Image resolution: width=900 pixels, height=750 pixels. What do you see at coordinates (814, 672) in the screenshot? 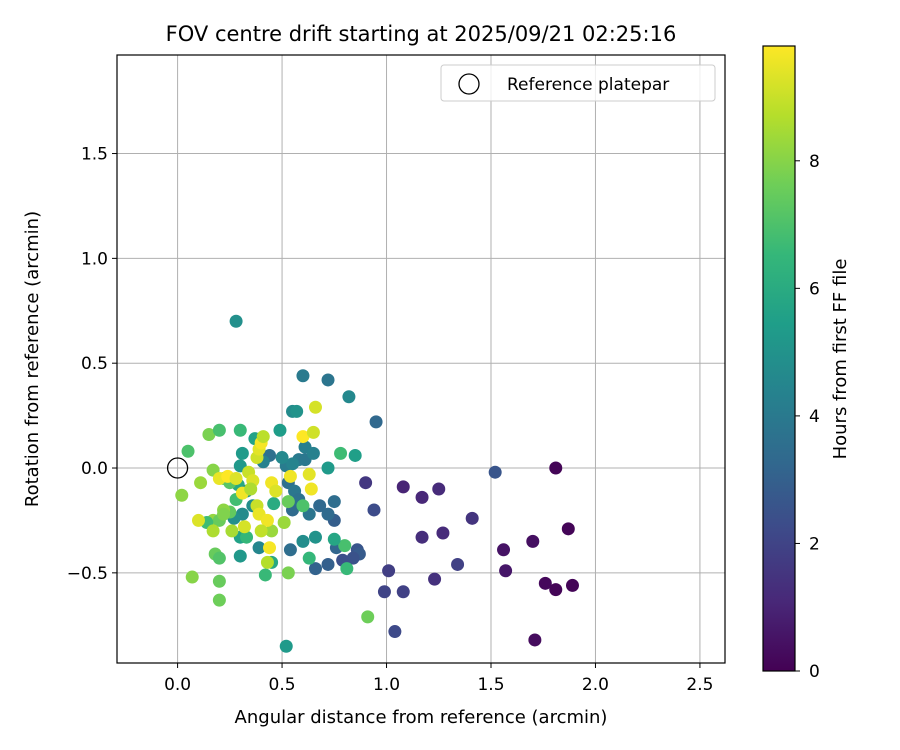
I see `colorbar-tick-label: 0` at bounding box center [814, 672].